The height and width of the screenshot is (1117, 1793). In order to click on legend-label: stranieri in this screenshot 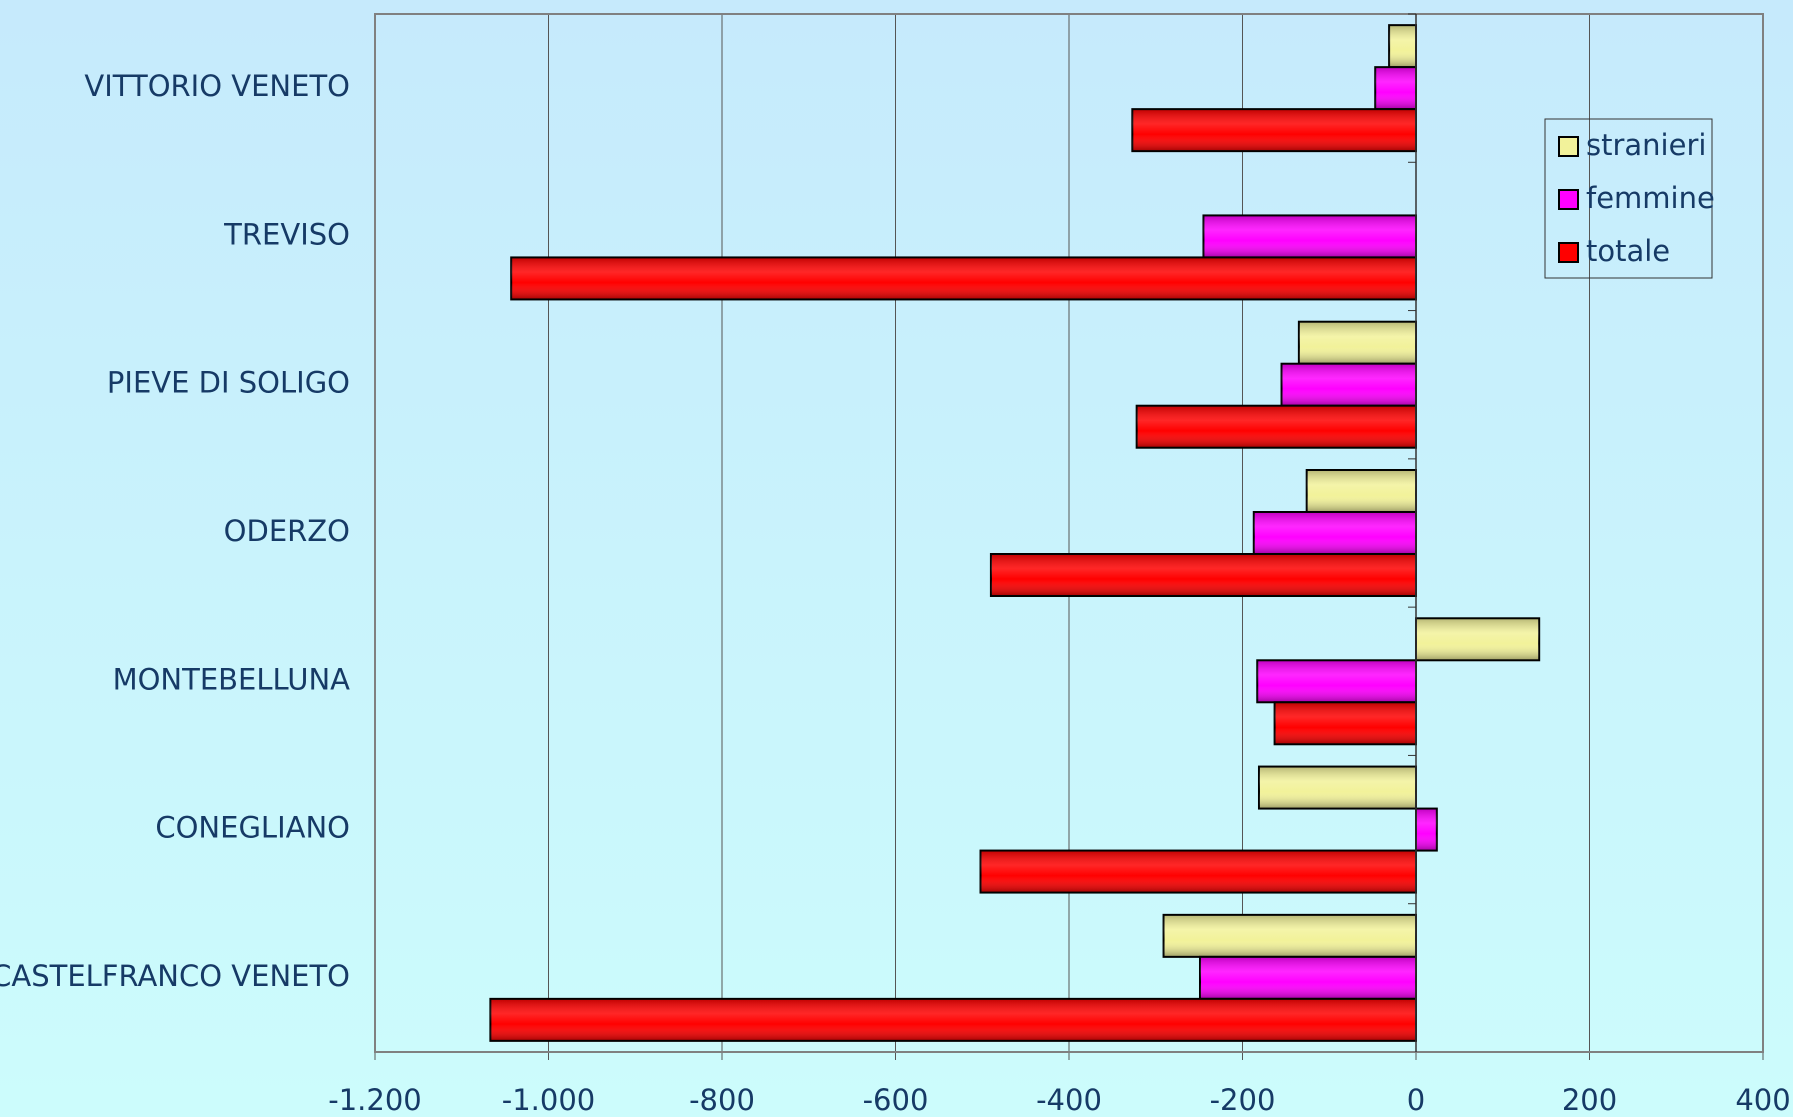, I will do `click(1646, 145)`.